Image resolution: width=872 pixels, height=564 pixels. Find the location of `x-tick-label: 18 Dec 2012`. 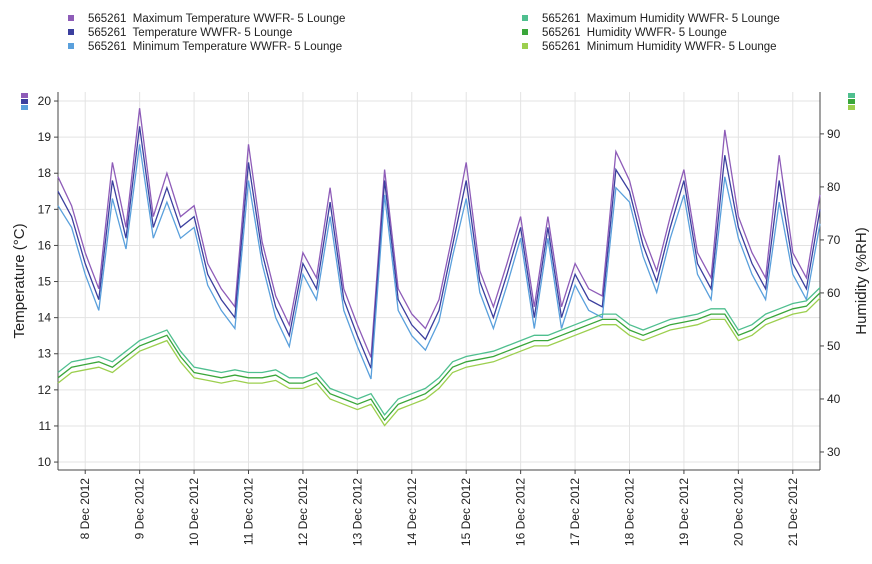

x-tick-label: 18 Dec 2012 is located at coordinates (630, 512).